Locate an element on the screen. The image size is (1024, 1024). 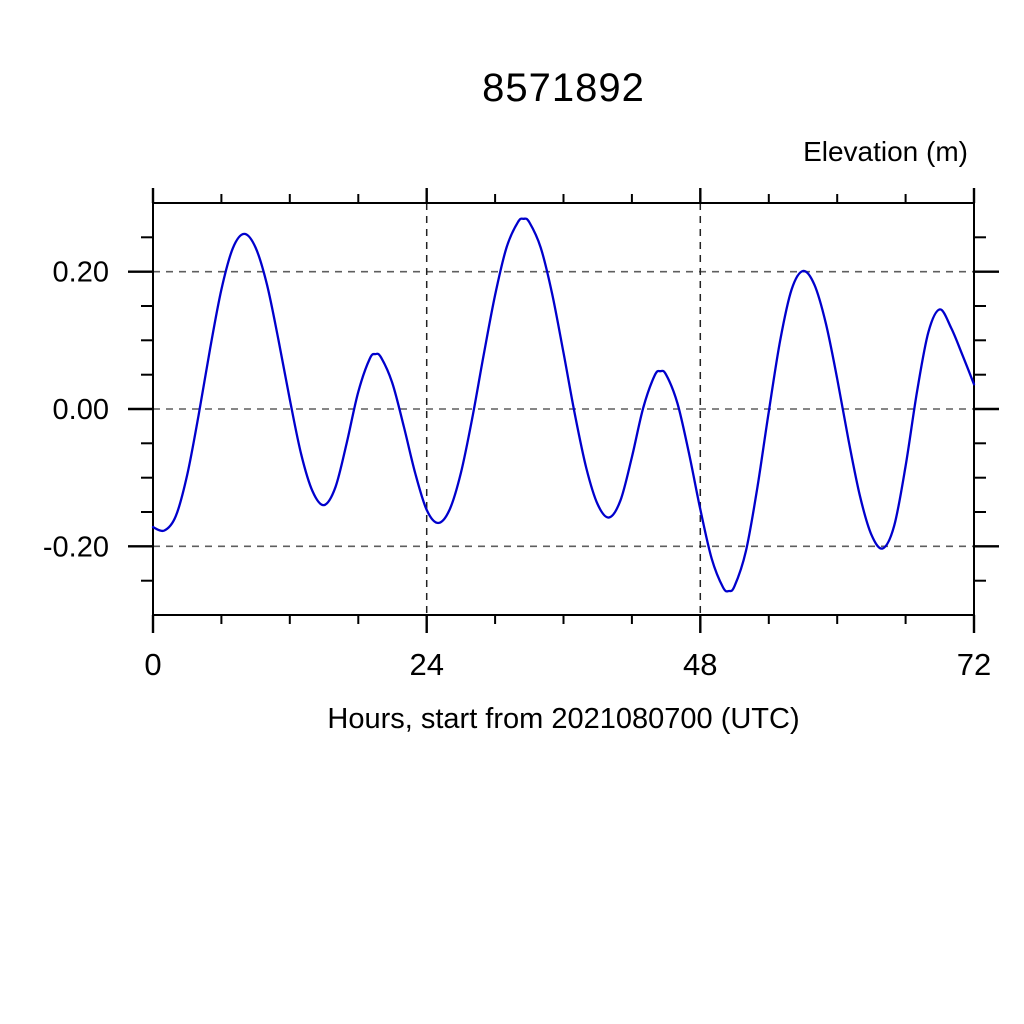
x-tick-label: 72 is located at coordinates (974, 664).